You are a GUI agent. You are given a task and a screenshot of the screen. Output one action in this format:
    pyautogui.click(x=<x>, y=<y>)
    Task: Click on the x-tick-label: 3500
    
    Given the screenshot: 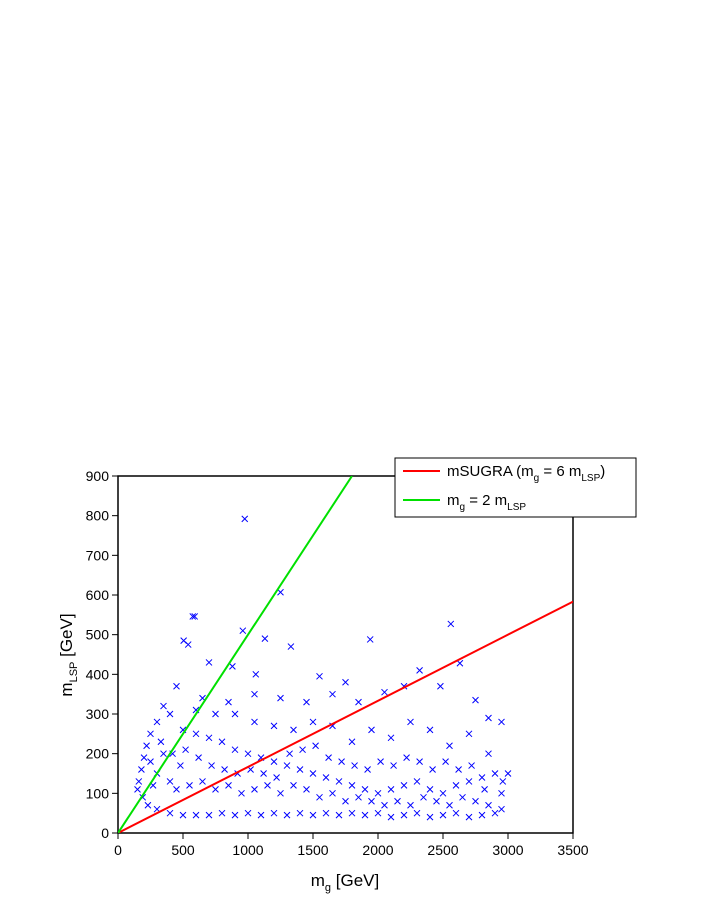 What is the action you would take?
    pyautogui.click(x=572, y=850)
    